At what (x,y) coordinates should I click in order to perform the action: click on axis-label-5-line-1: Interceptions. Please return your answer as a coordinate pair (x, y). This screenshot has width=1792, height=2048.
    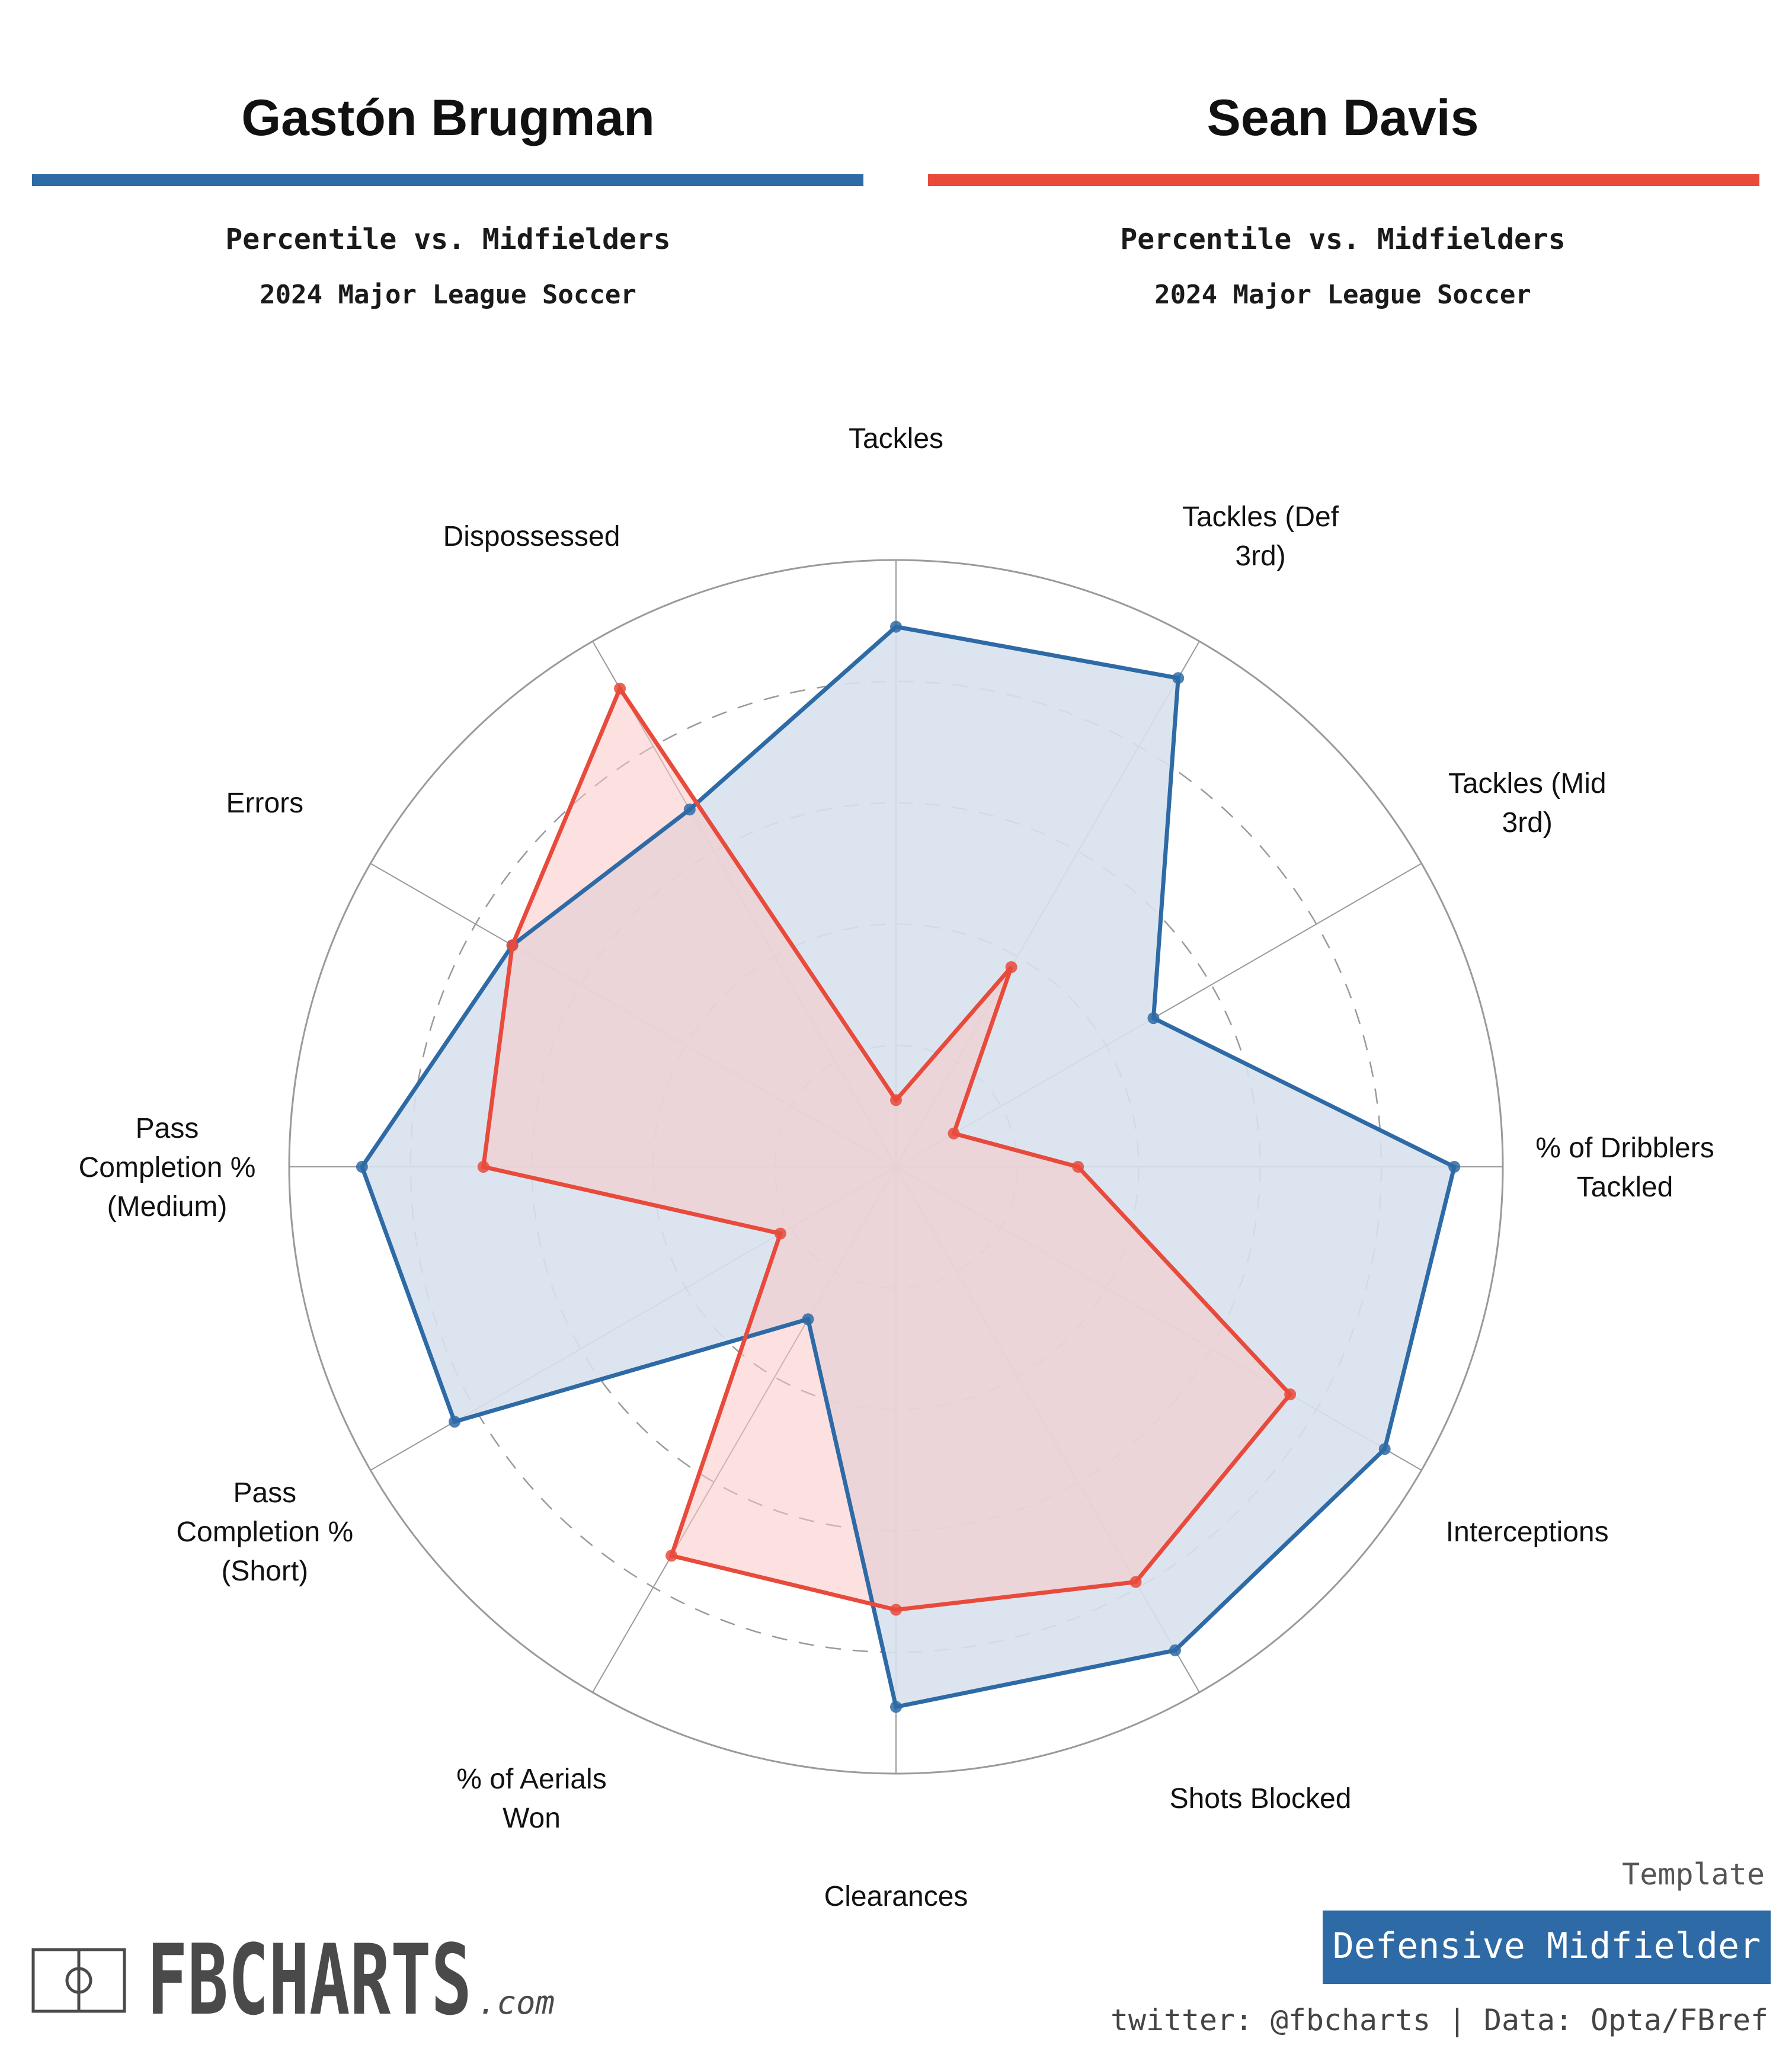
    Looking at the image, I should click on (1527, 1532).